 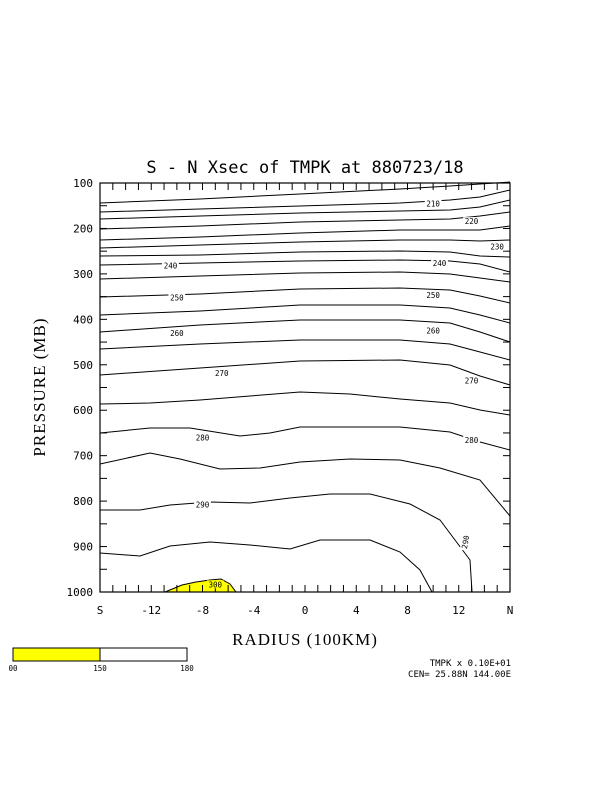 I want to click on x-axis-label: RADIUS (100KM), so click(x=305, y=639).